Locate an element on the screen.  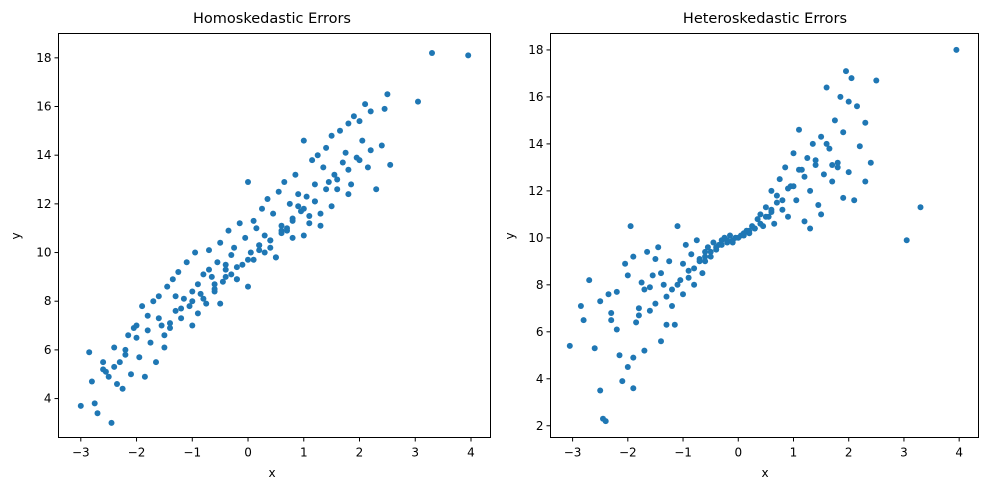
x-tick-label: 0 is located at coordinates (248, 453).